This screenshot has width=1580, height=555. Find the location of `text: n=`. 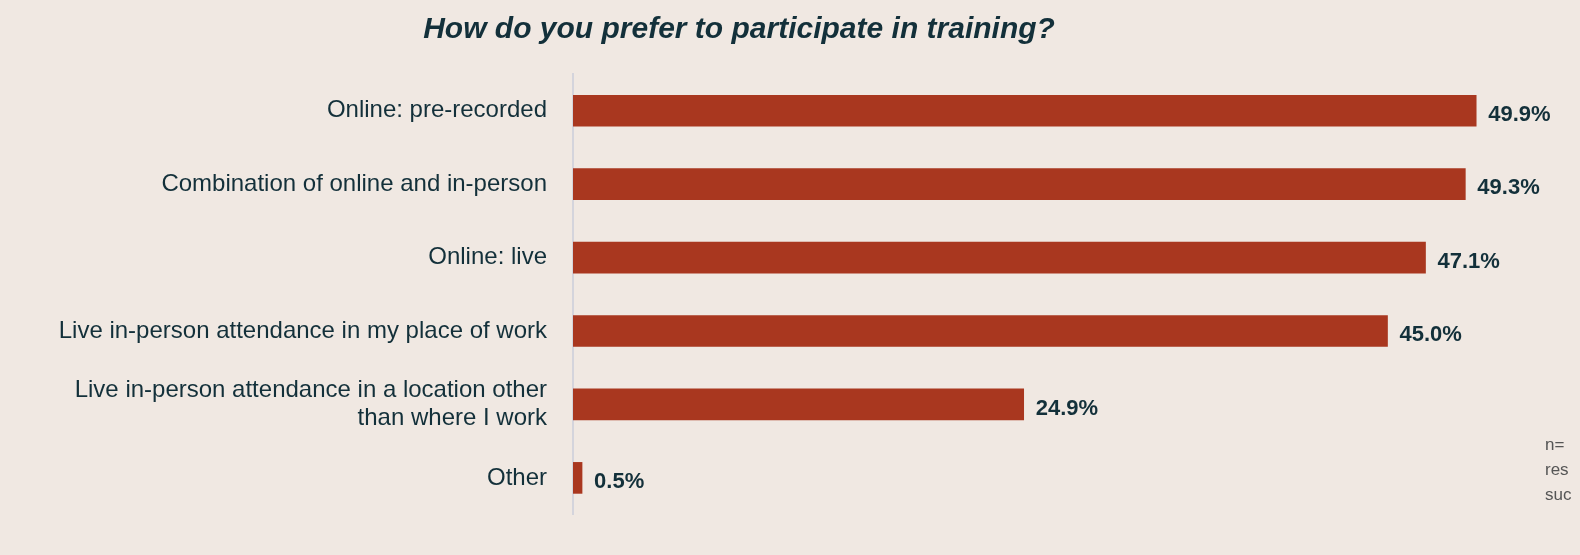

text: n= is located at coordinates (1555, 444).